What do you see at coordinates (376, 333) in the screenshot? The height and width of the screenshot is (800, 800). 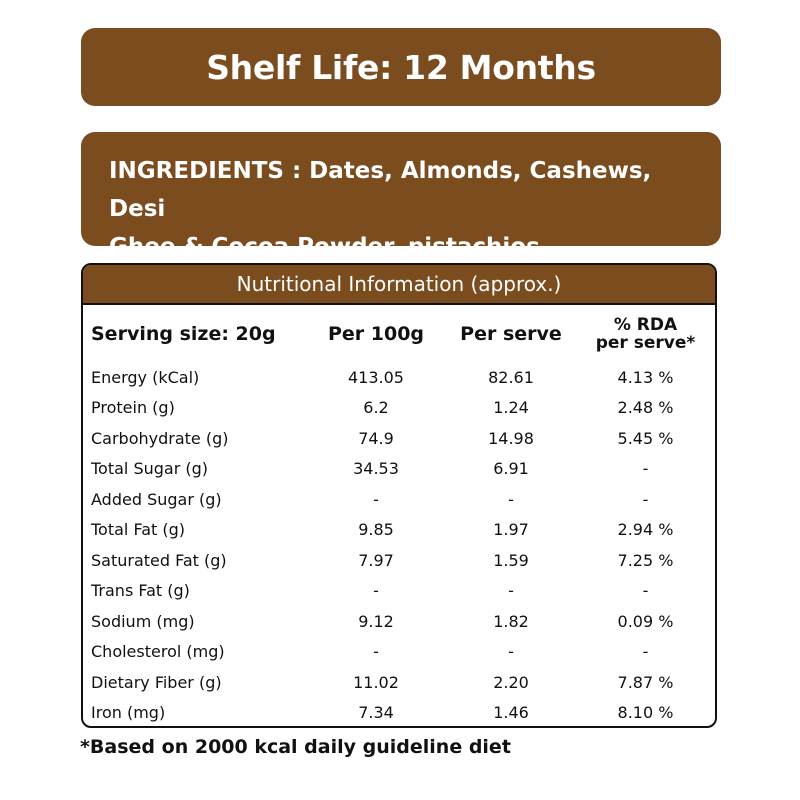 I see `header-per-100g: Per 100g` at bounding box center [376, 333].